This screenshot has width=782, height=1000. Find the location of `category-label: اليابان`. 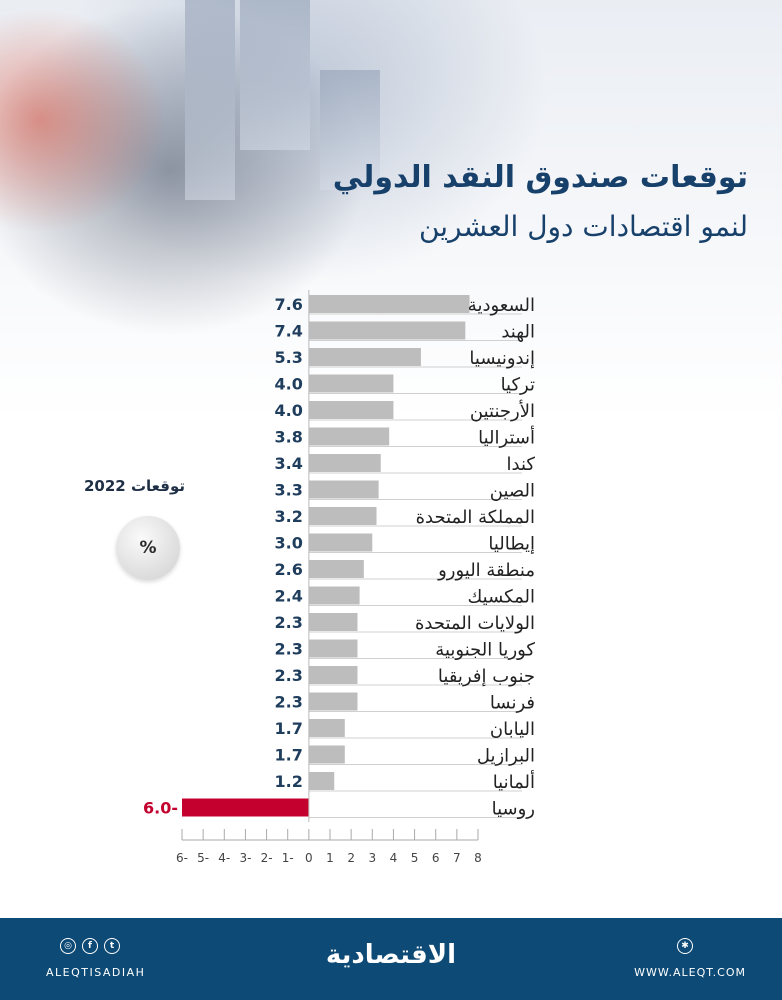

category-label: اليابان is located at coordinates (512, 729).